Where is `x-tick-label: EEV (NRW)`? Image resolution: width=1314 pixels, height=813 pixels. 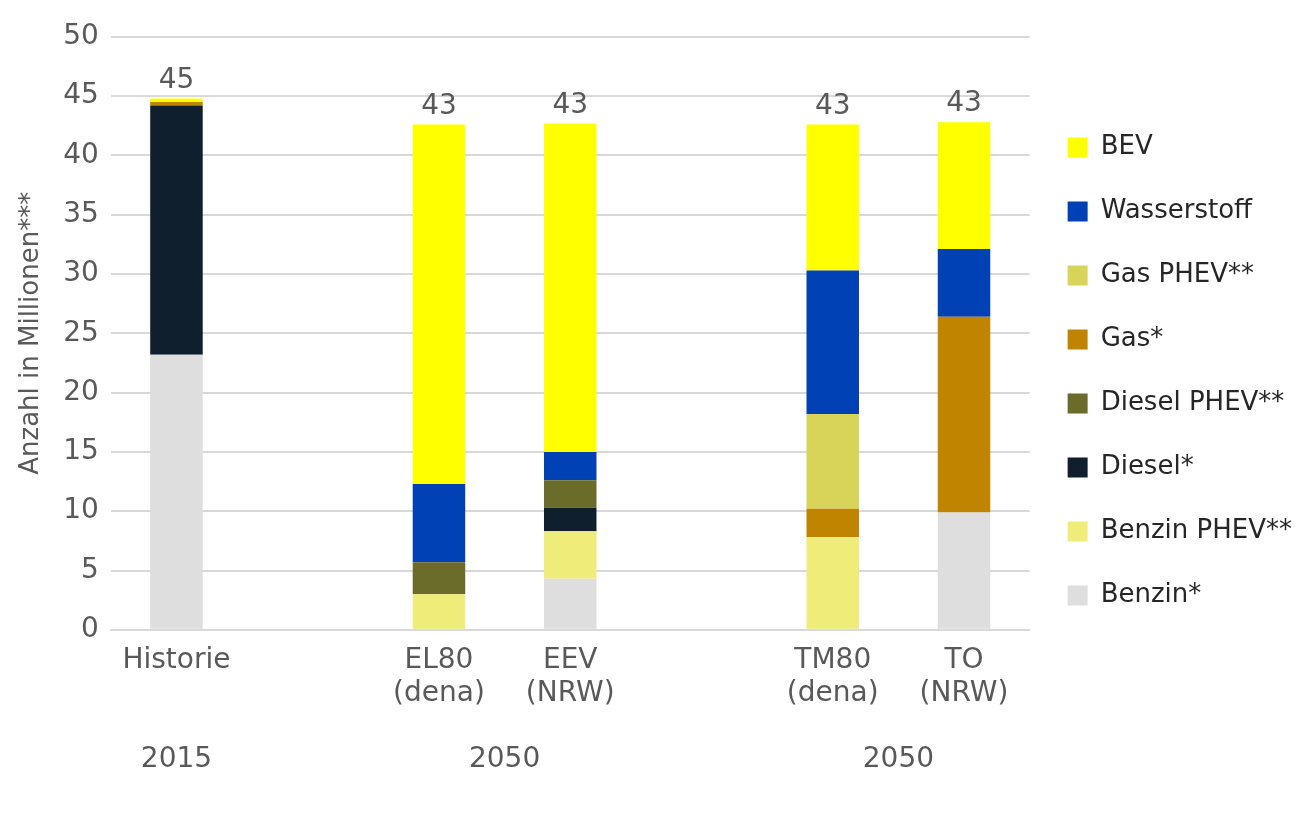
x-tick-label: EEV (NRW) is located at coordinates (570, 675).